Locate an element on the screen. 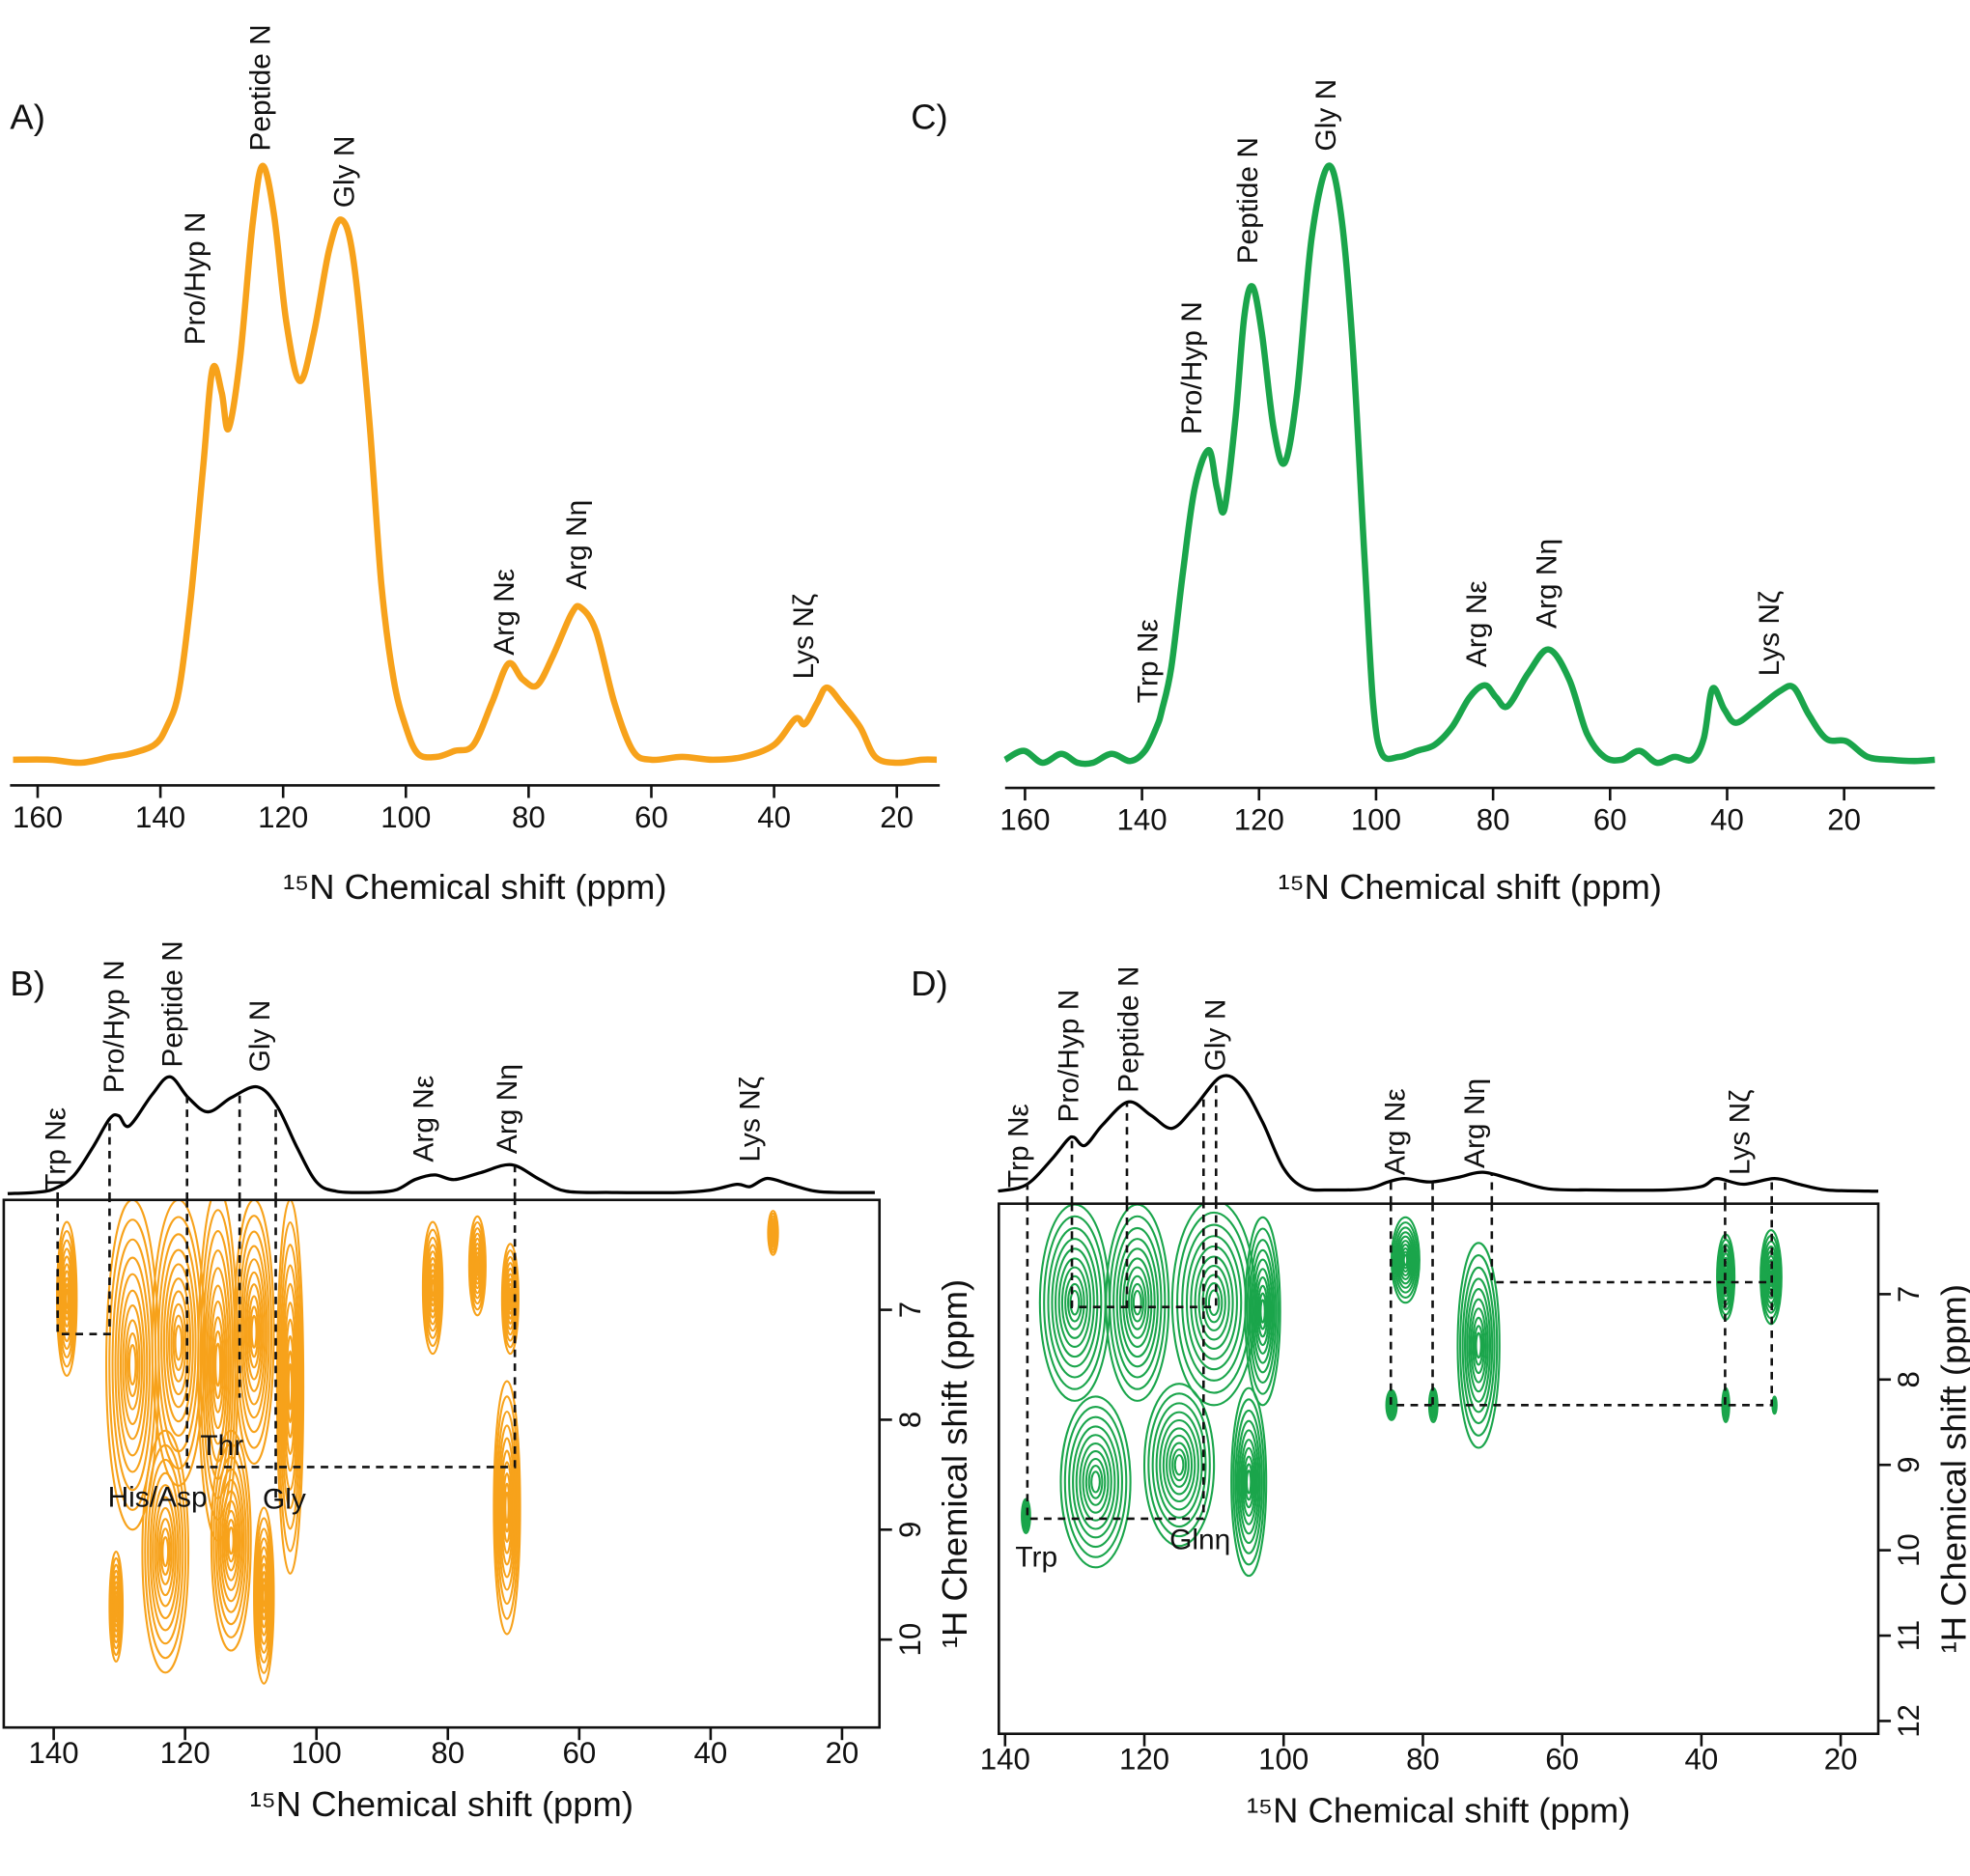 The width and height of the screenshot is (1970, 1876). y-tick-label: 8 is located at coordinates (910, 1420).